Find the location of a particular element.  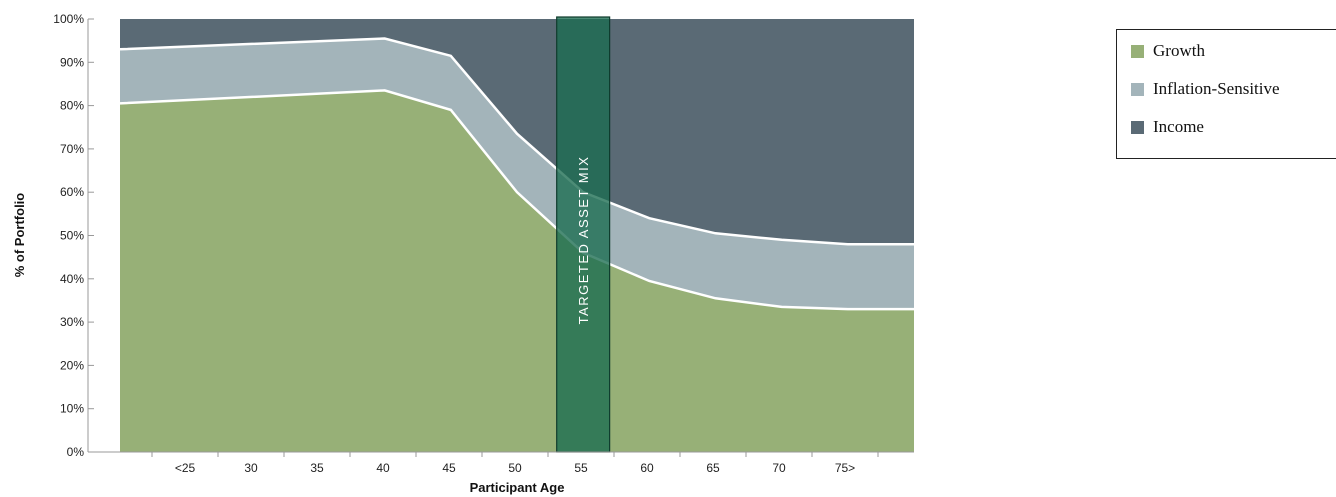

legend-item-inflation-sensitive: Inflation-Sensitive is located at coordinates (1205, 89).